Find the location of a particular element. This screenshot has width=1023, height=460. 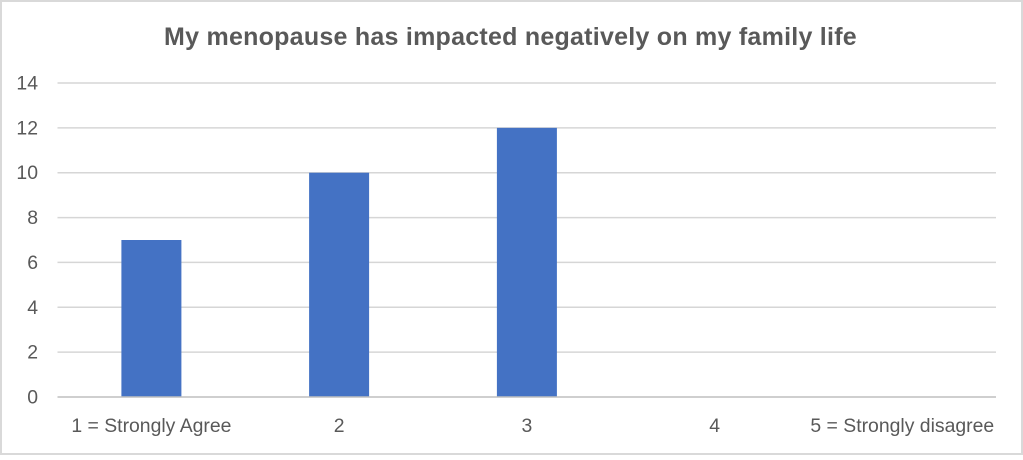

svg-text: 8 is located at coordinates (32, 218).